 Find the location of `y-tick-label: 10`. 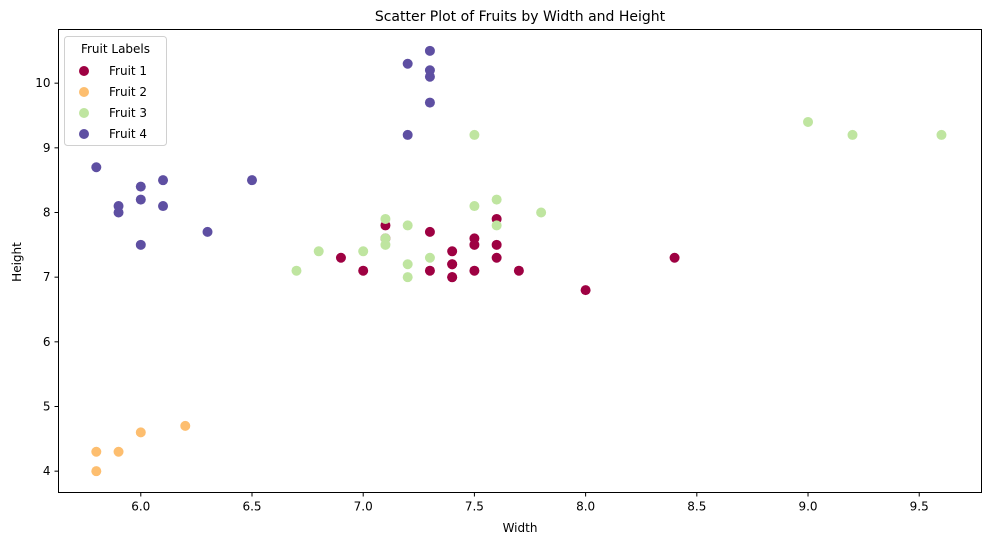

y-tick-label: 10 is located at coordinates (42, 83).